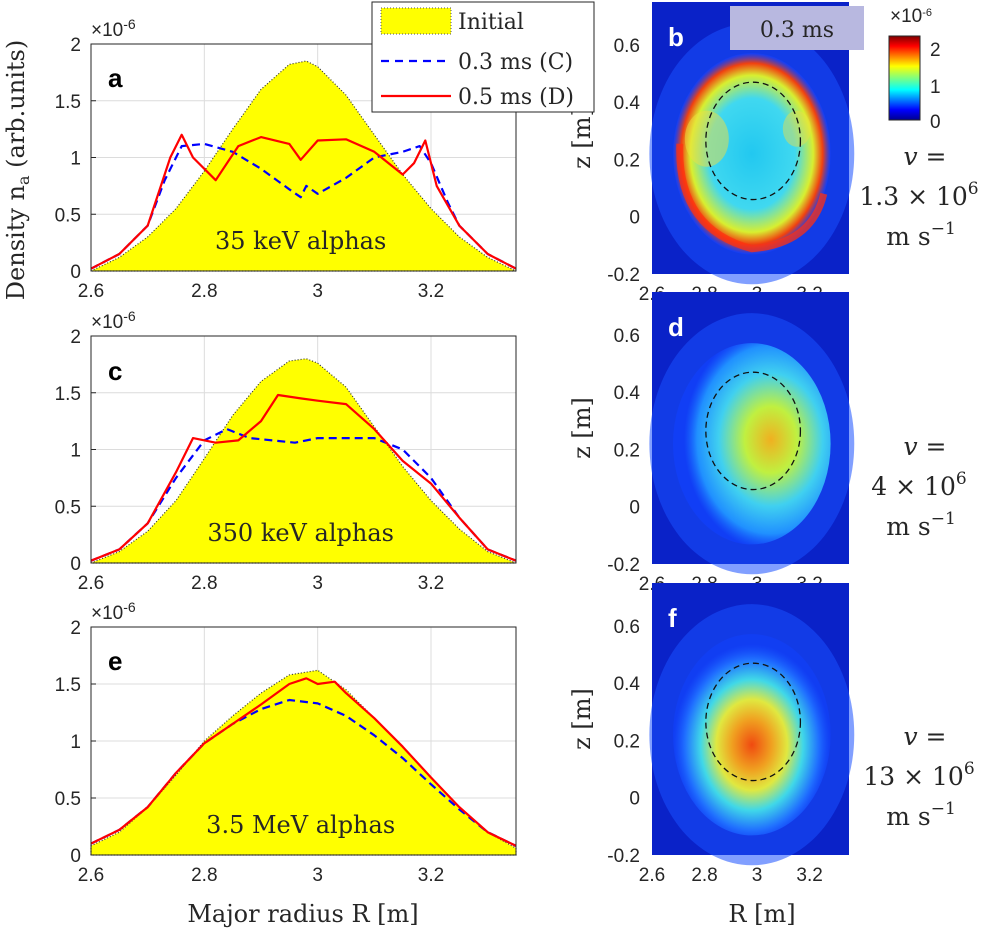 This screenshot has height=932, width=998. Describe the element at coordinates (115, 371) in the screenshot. I see `panel-letter: c` at that location.